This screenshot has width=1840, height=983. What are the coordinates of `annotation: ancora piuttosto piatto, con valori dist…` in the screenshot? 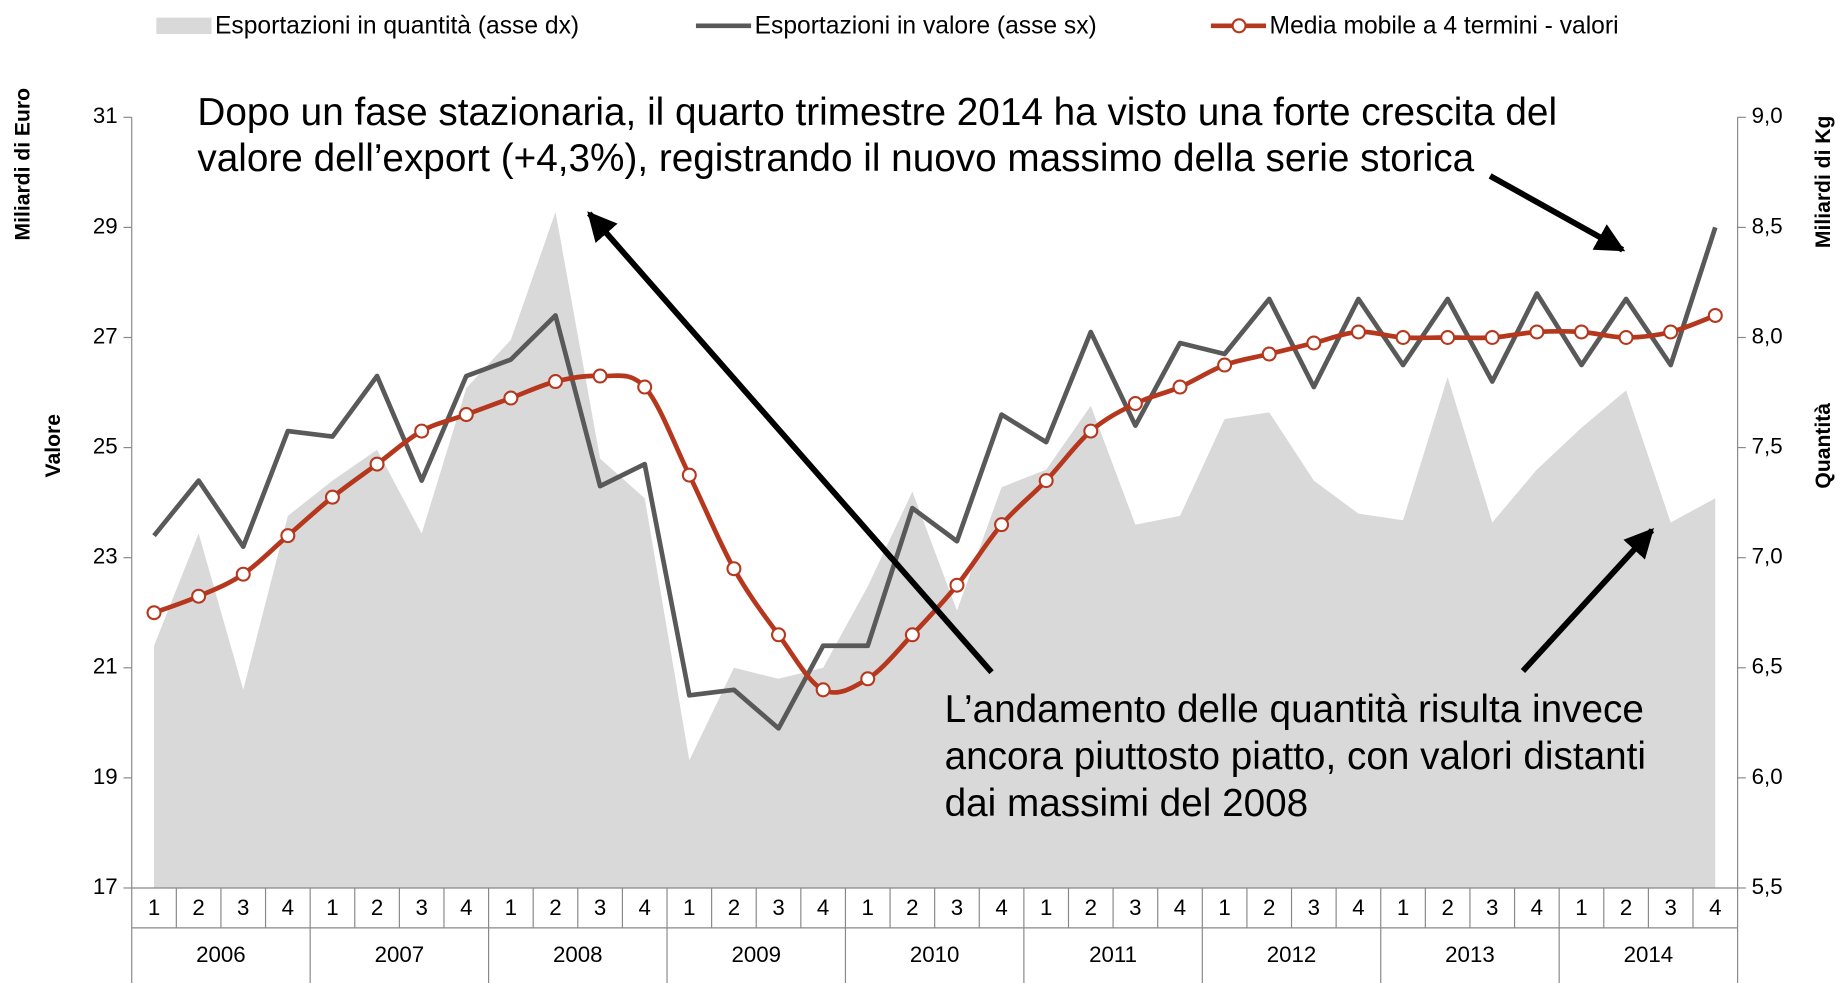 It's located at (1295, 756).